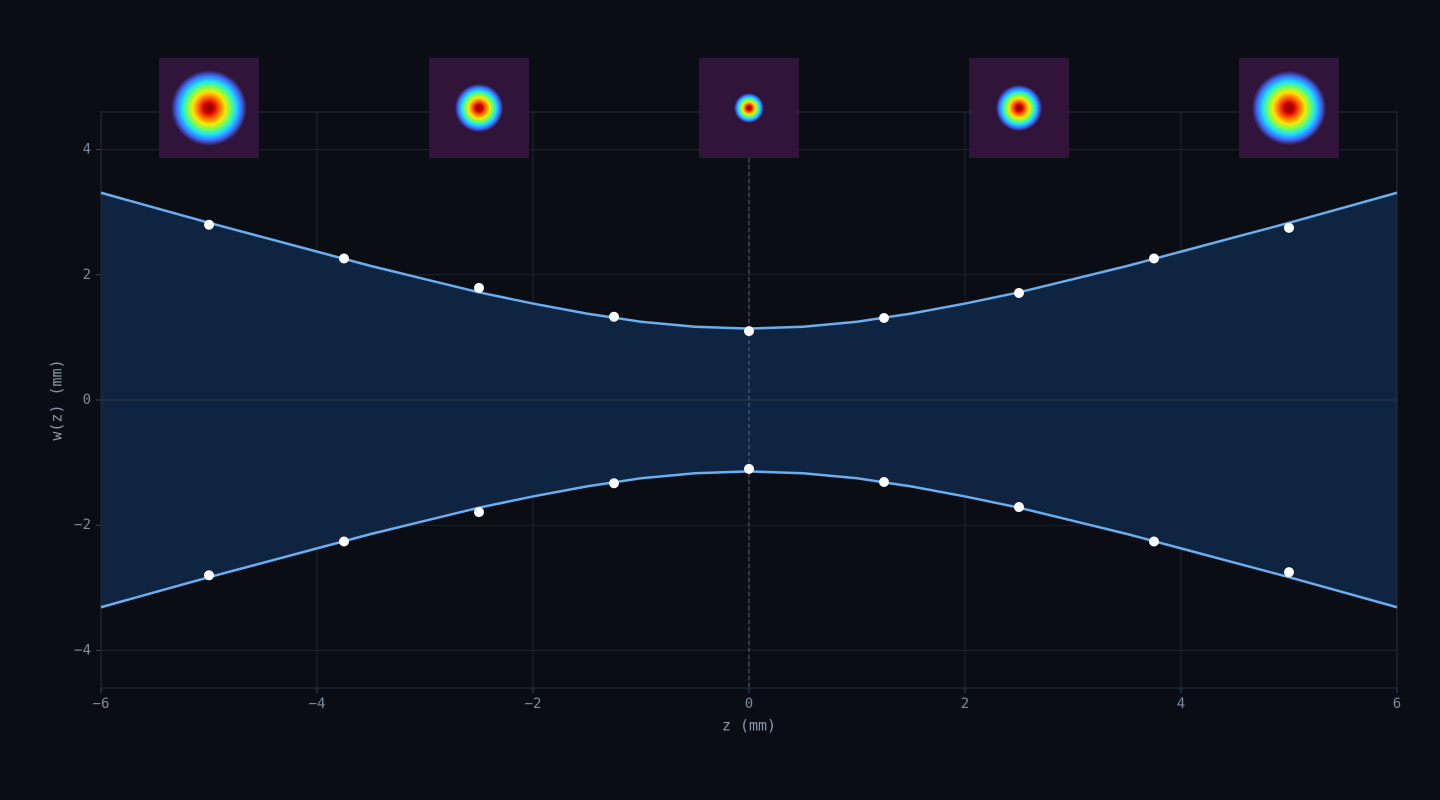 The width and height of the screenshot is (1440, 800). Describe the element at coordinates (317, 704) in the screenshot. I see `x-tick-label: −4` at that location.